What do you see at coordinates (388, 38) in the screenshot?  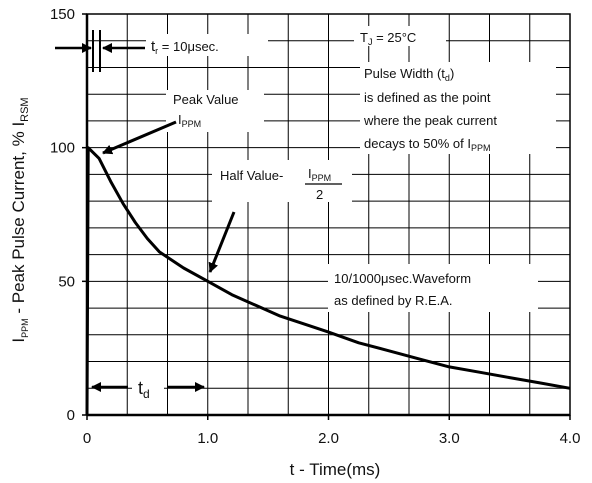 I see `tj-label: TJ = 25°C` at bounding box center [388, 38].